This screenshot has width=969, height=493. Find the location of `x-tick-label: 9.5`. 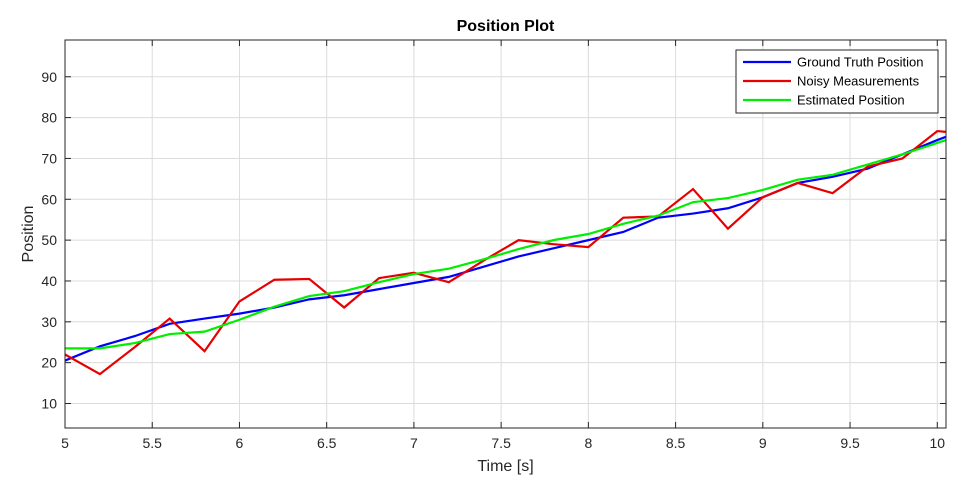

x-tick-label: 9.5 is located at coordinates (850, 443).